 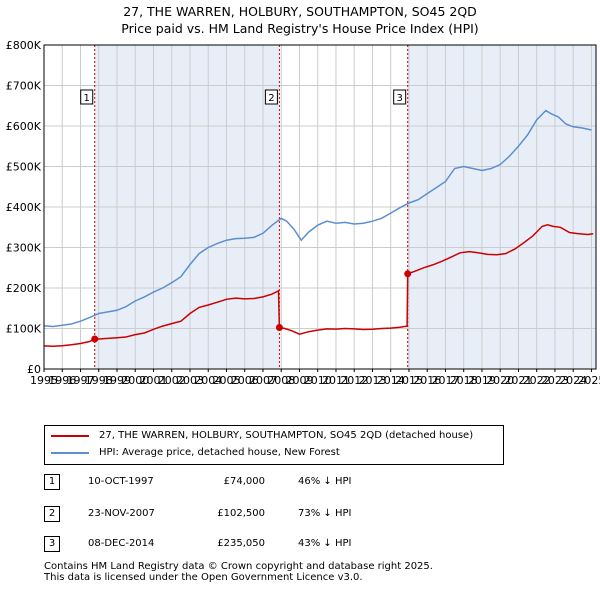 What do you see at coordinates (190, 380) in the screenshot?
I see `x-tick-label: 2003` at bounding box center [190, 380].